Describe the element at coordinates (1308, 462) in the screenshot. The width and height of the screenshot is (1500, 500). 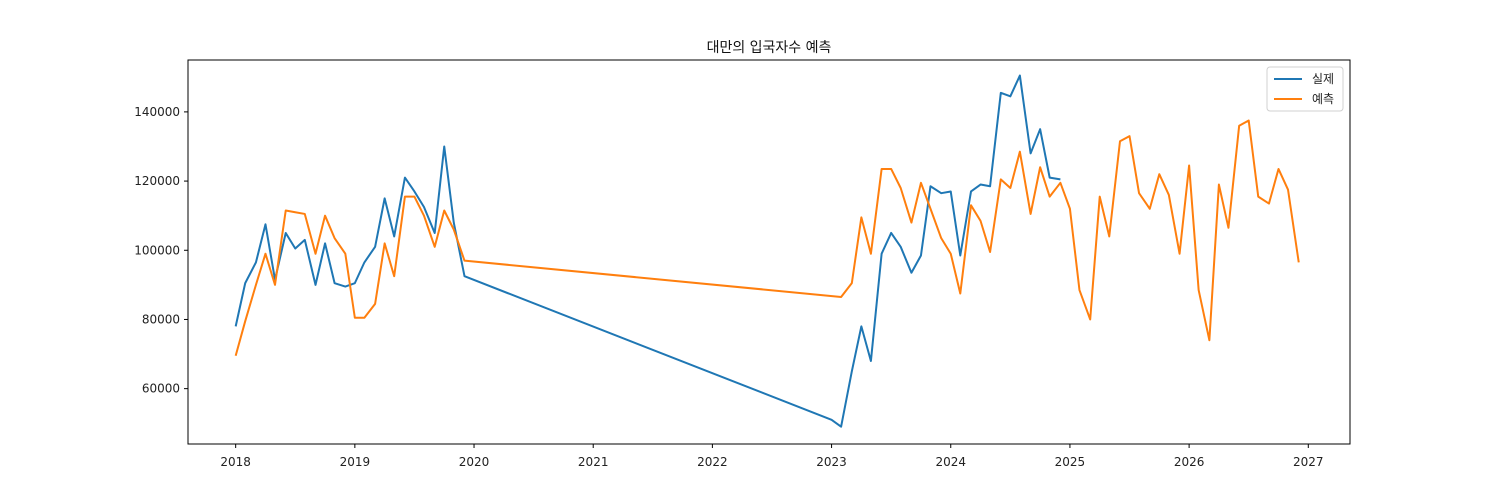
I see `x-tick-label: 2027` at that location.